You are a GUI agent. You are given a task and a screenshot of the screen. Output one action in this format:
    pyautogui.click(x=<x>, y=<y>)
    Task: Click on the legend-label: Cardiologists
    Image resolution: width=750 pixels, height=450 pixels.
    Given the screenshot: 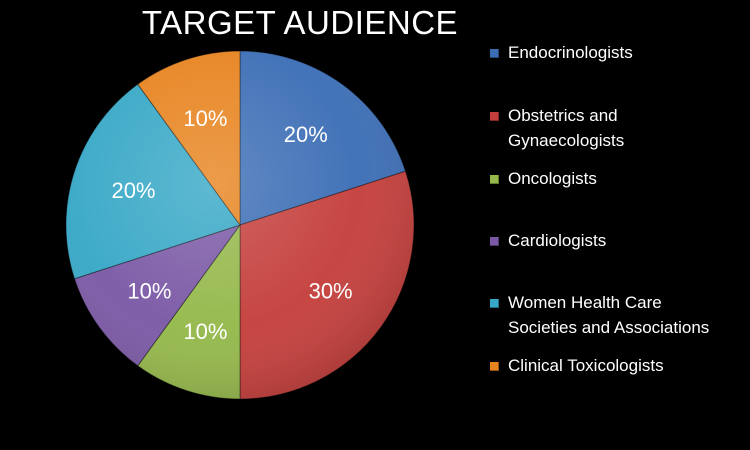 What is the action you would take?
    pyautogui.click(x=557, y=240)
    